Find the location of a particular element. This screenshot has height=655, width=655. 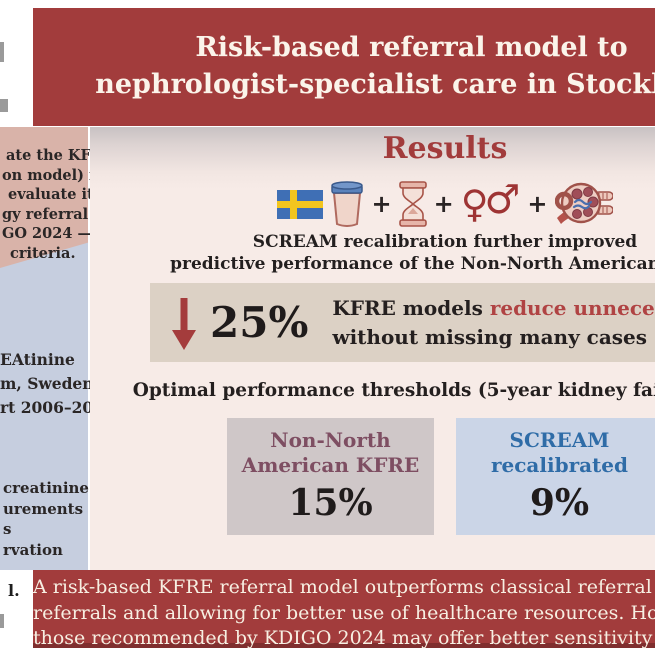

highlight-line2: without missing many cases is located at coordinates (490, 336).